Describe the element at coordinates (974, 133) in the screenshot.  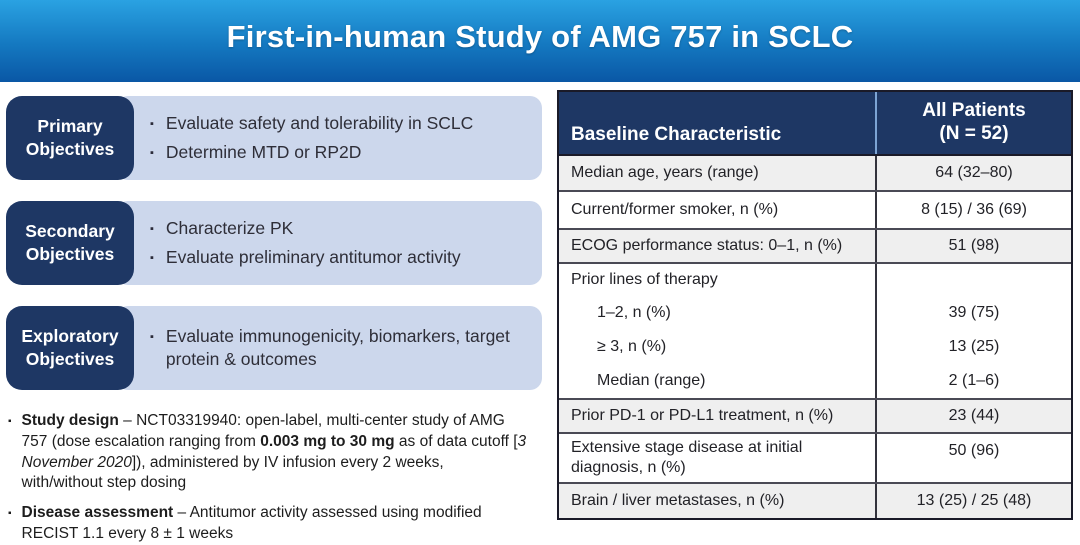
I see `col-header-all-patients-line2: (N = 52)` at that location.